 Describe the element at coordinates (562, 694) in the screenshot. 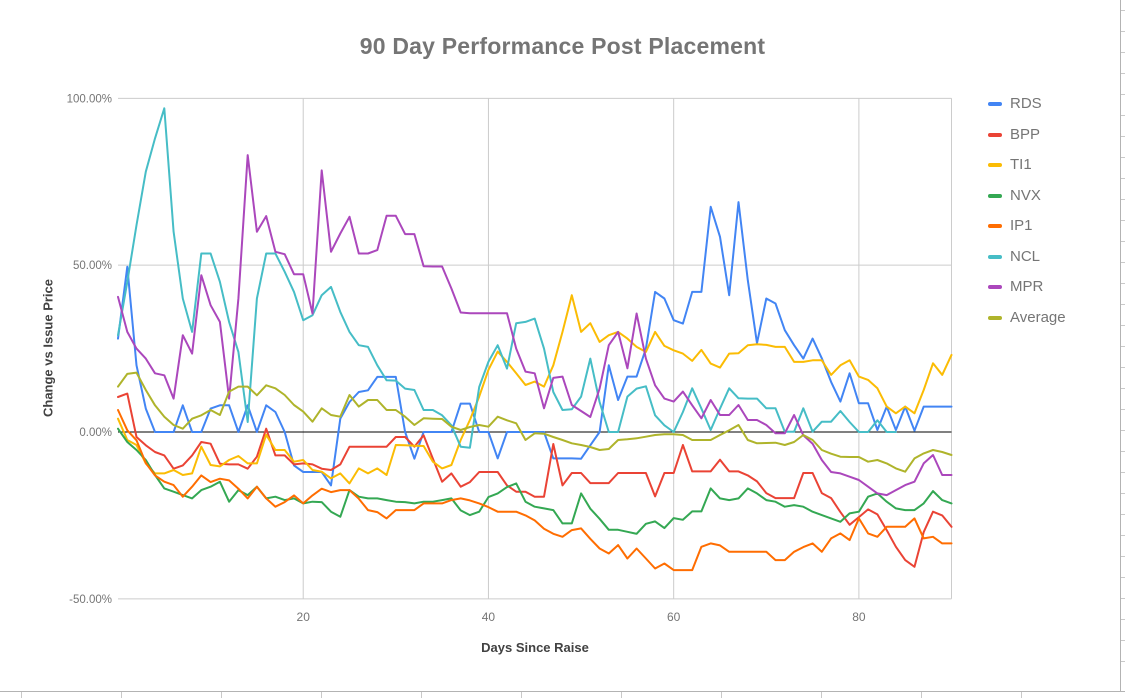

I see `sheet-grid-bottom-edge` at that location.